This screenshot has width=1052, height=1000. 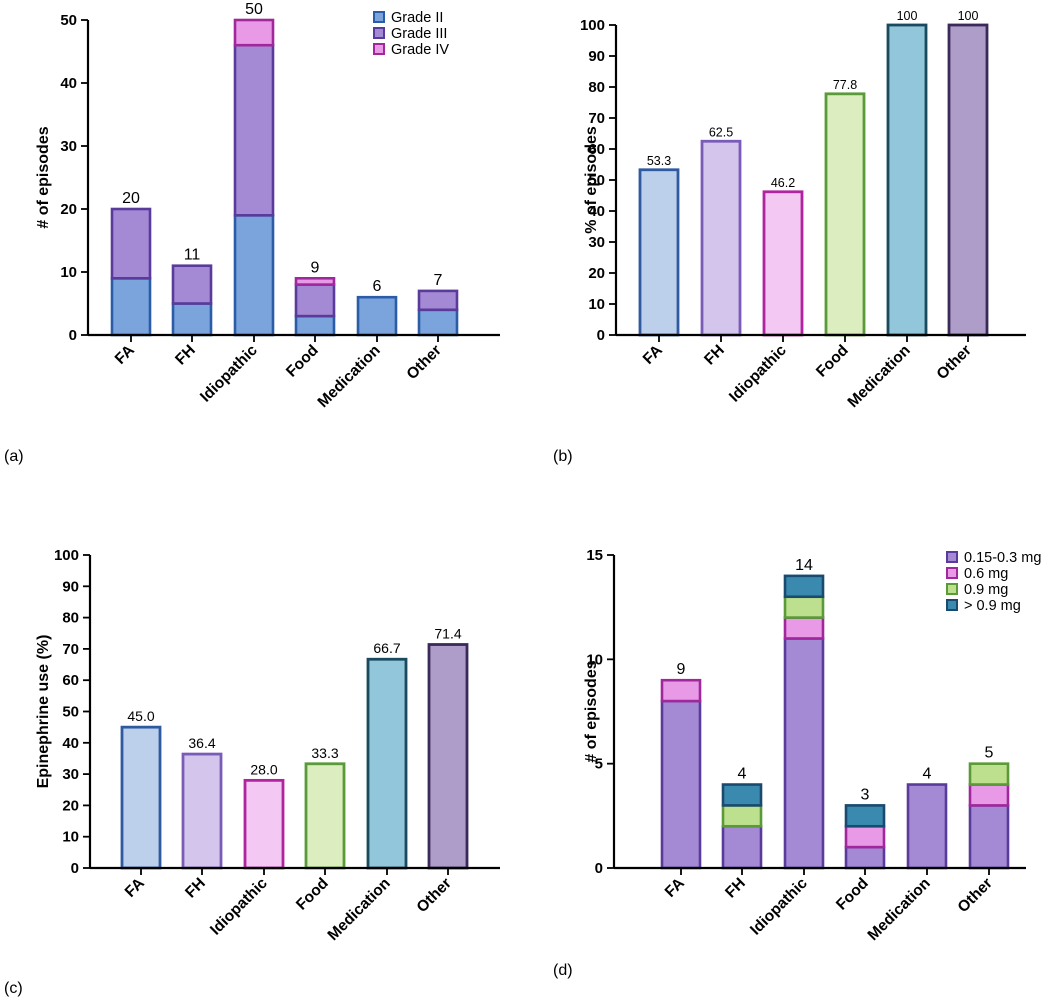 What do you see at coordinates (591, 180) in the screenshot?
I see `y-axis-title: % of episodes` at bounding box center [591, 180].